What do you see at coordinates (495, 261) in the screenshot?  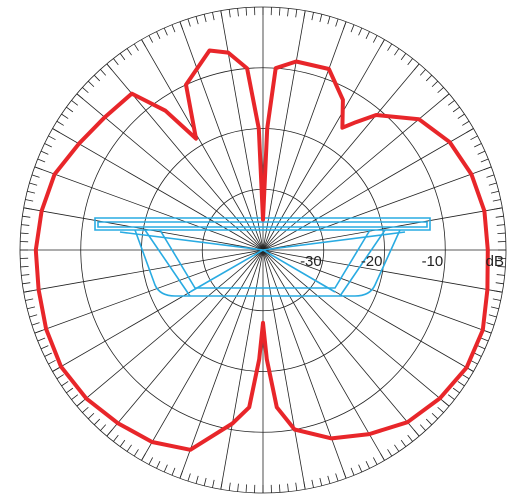 I see `r-tick-label: dB` at bounding box center [495, 261].